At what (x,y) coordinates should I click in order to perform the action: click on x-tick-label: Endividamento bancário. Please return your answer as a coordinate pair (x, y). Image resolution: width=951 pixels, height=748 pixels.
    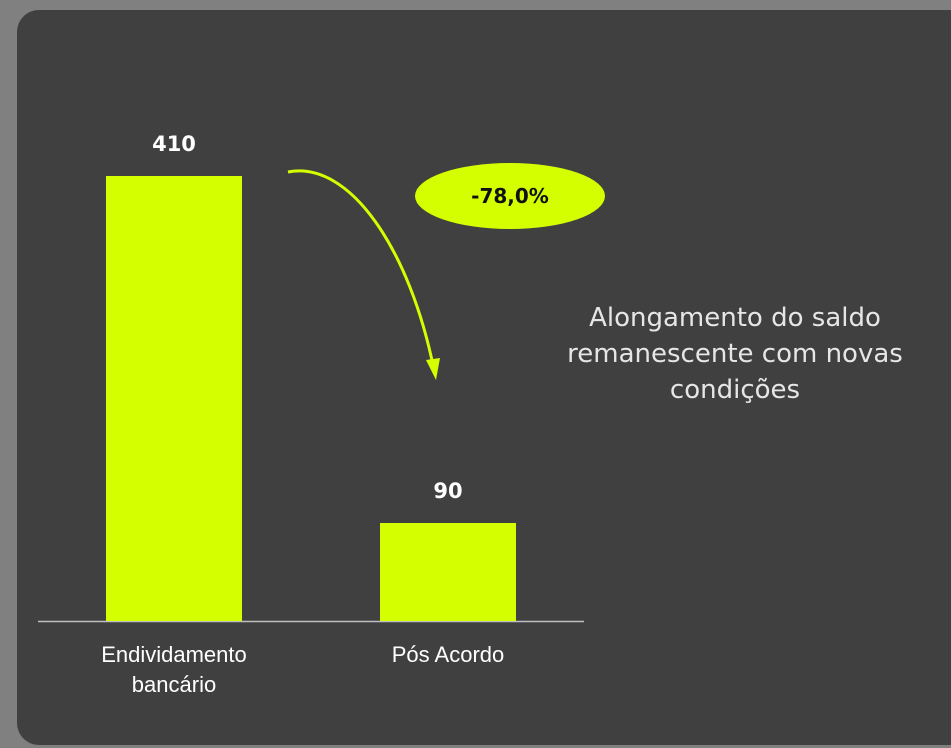
    Looking at the image, I should click on (174, 669).